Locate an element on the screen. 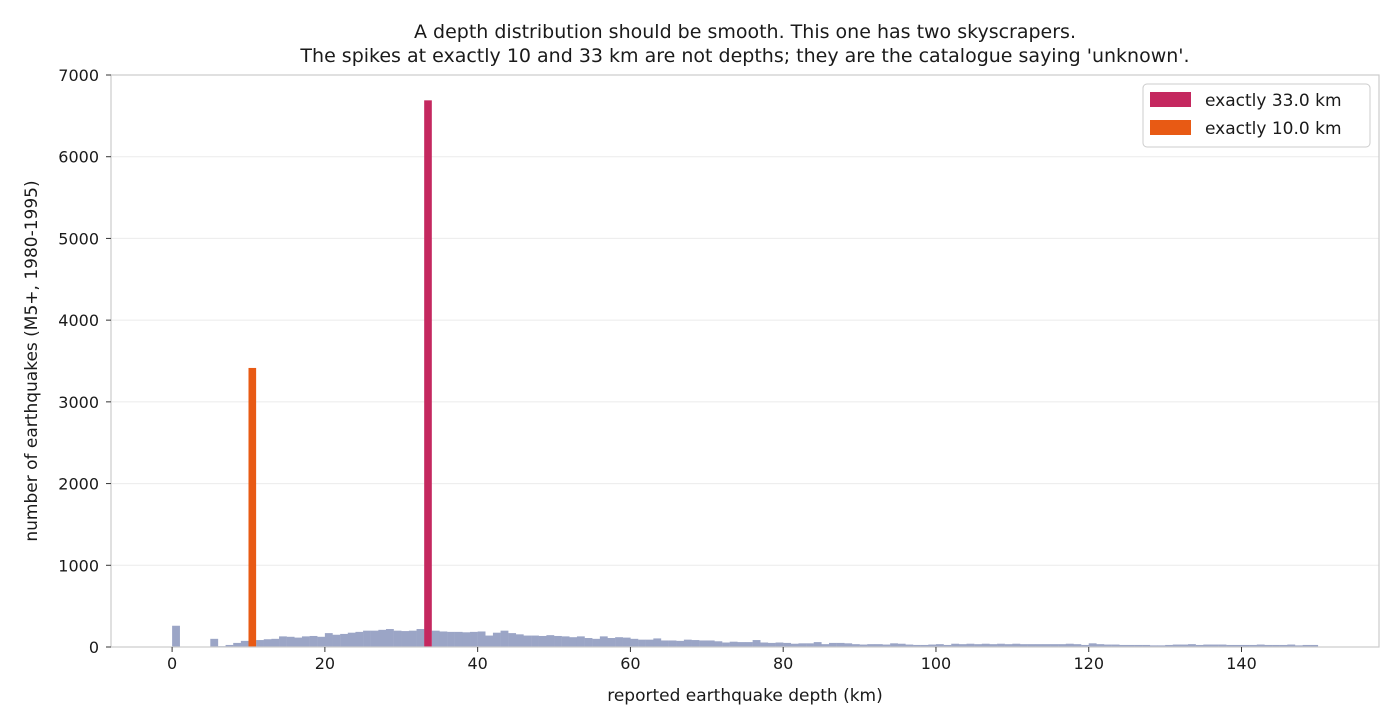 Image resolution: width=1400 pixels, height=728 pixels. y-axis-ticks: 0 1000 2000 3000 4000 5000 6000 7000 is located at coordinates (84, 361).